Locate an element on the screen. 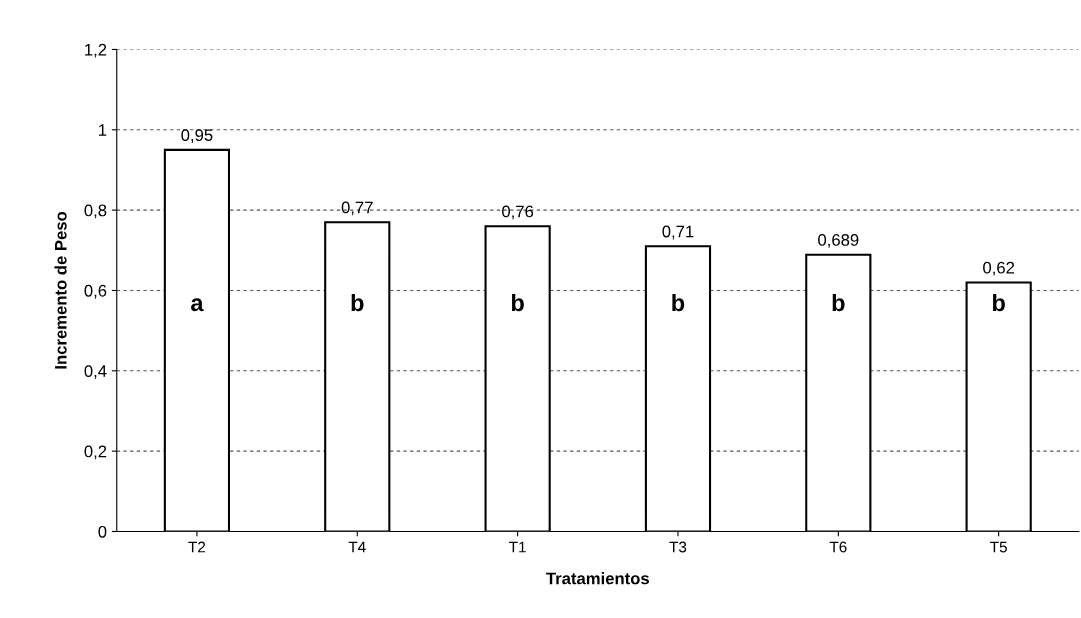 The width and height of the screenshot is (1081, 618). data-label: 0,76 is located at coordinates (518, 212).